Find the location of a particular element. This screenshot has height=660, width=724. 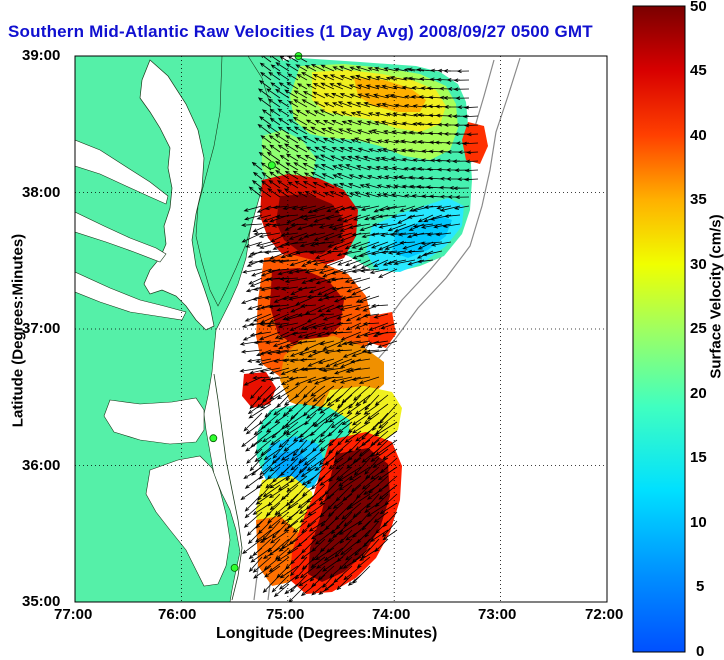

colorbar-tick-label: 30 is located at coordinates (698, 264).